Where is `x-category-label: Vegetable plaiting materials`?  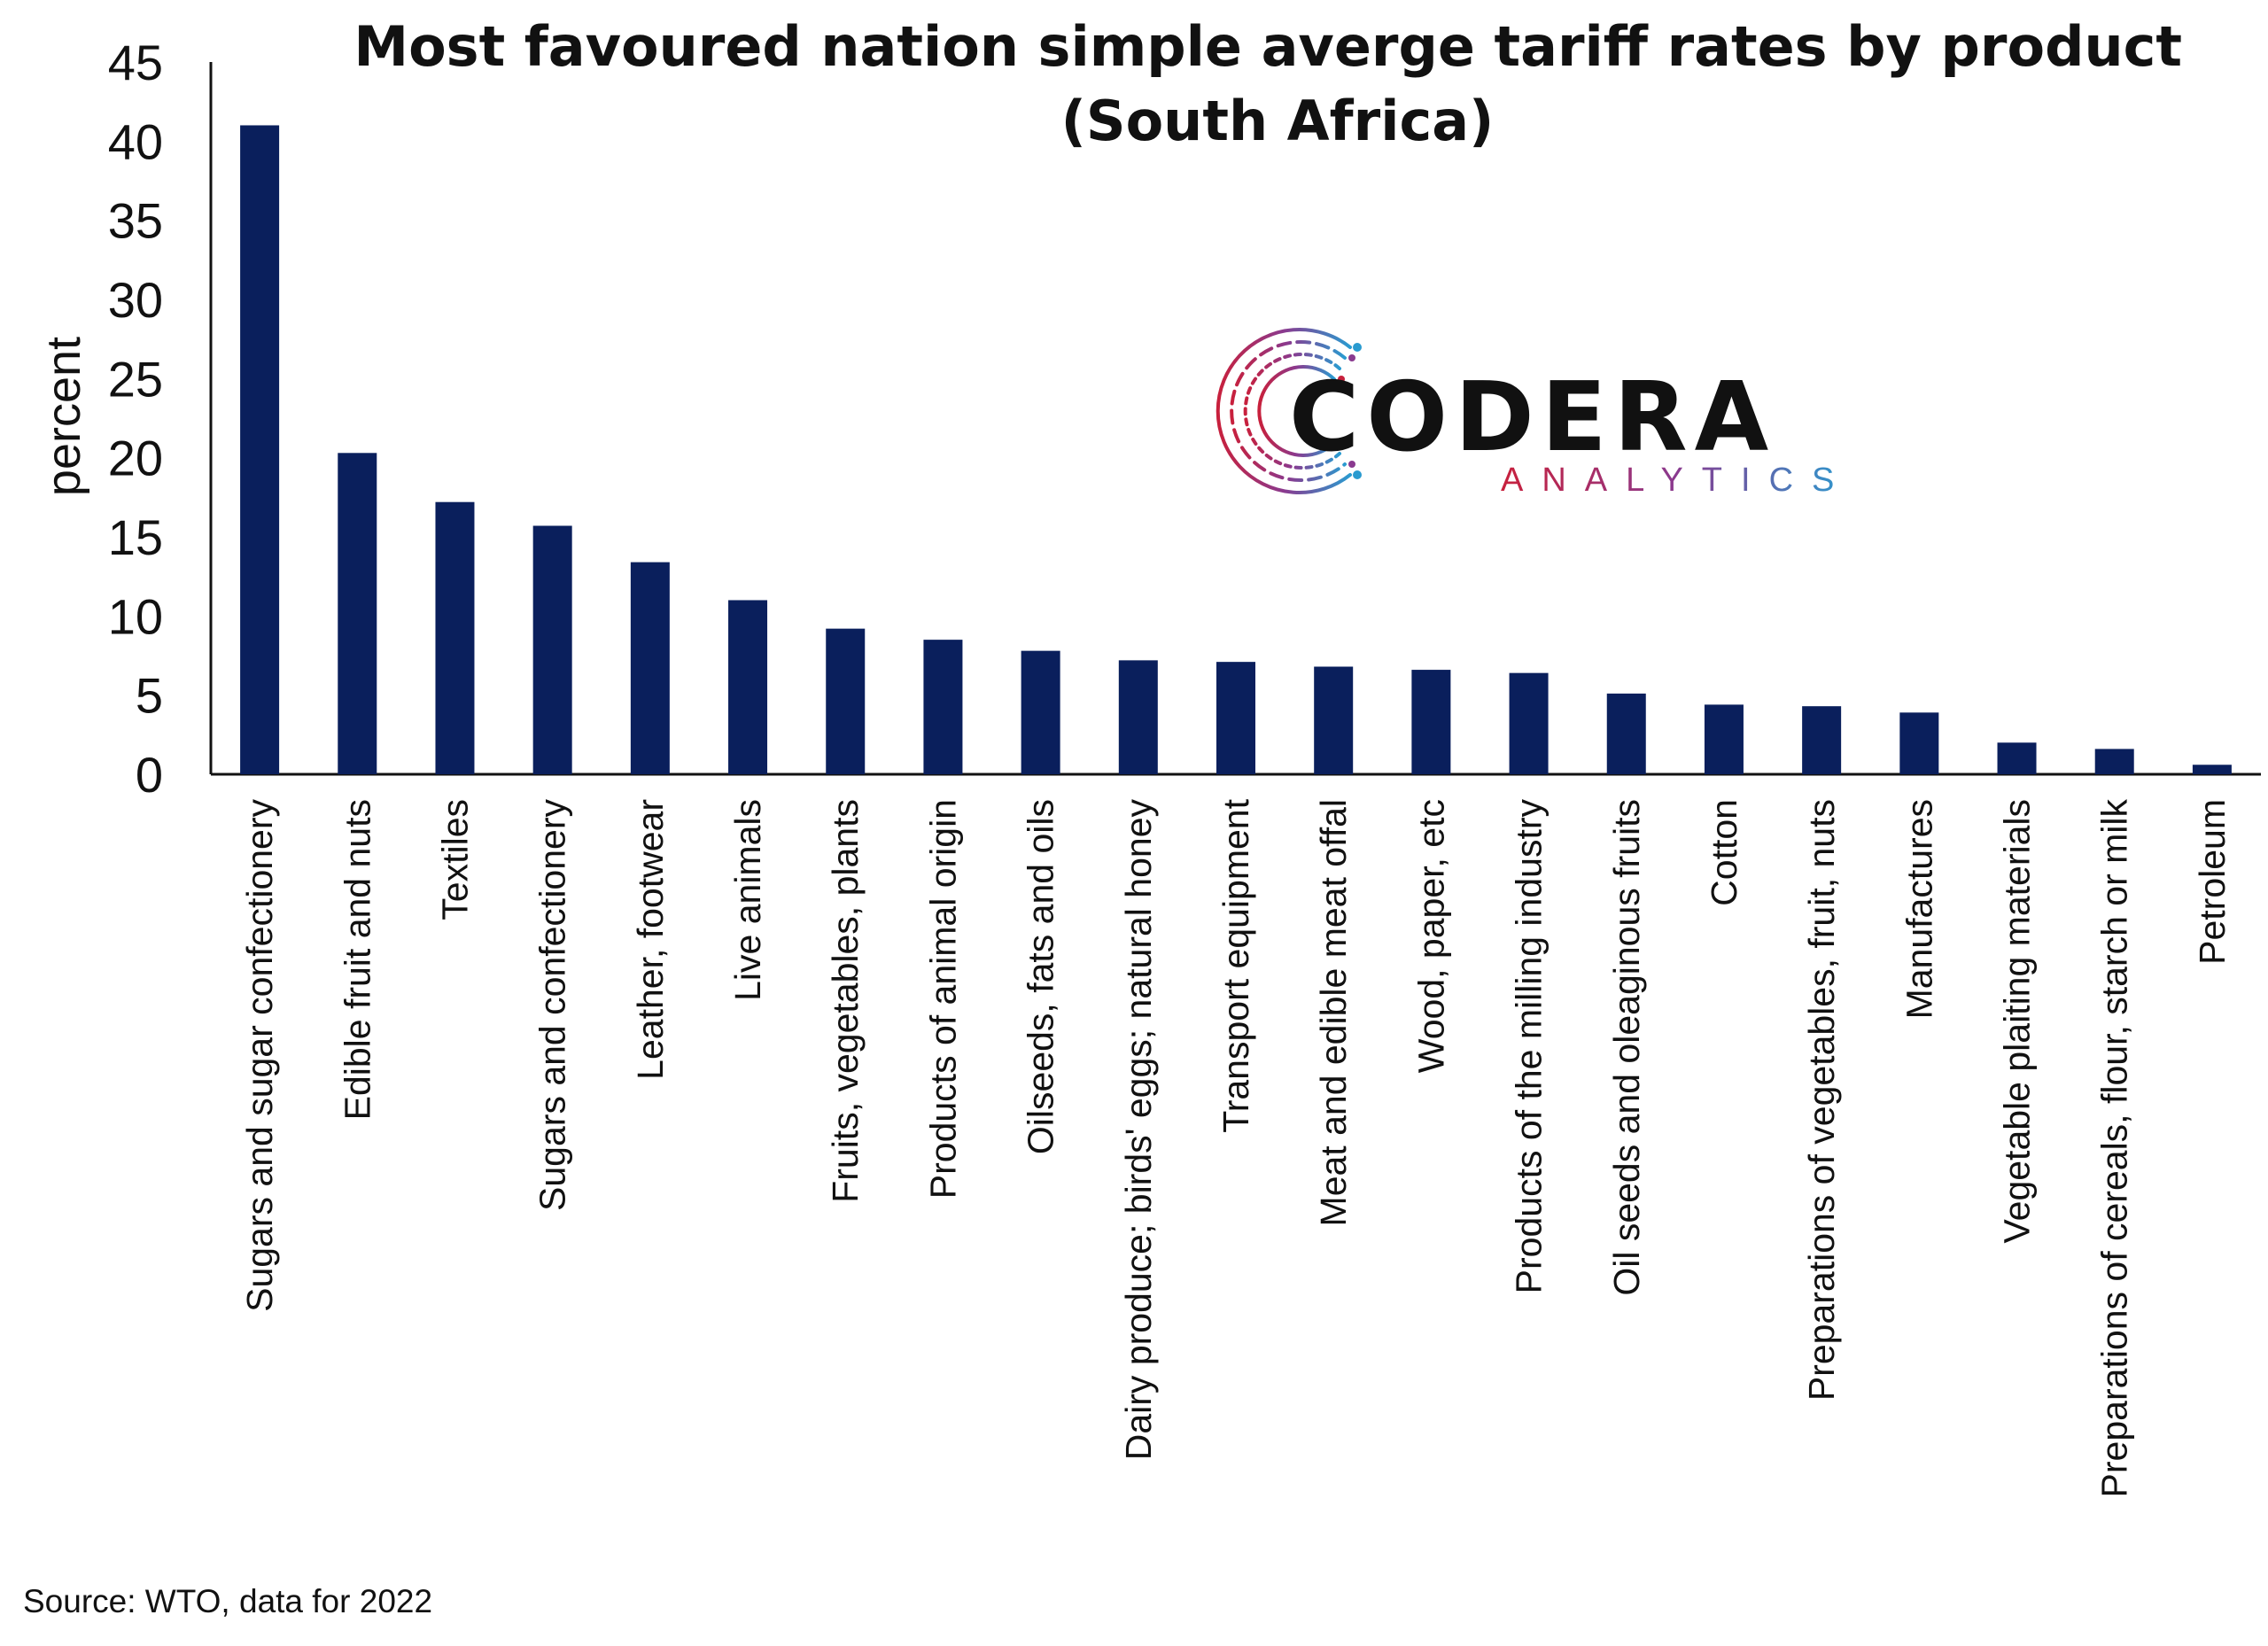 x-category-label: Vegetable plaiting materials is located at coordinates (2018, 1021).